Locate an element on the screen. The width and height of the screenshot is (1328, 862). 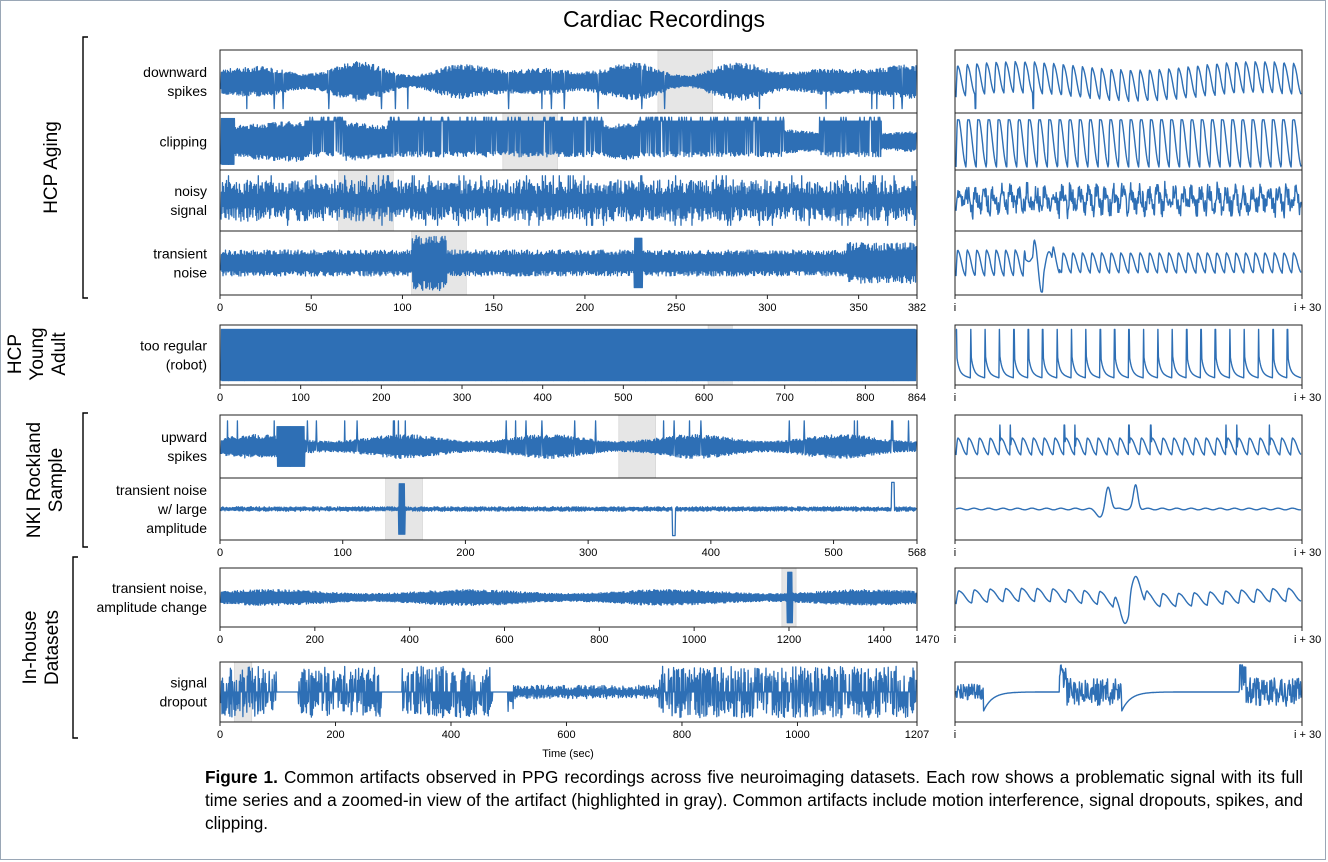
group-label-line: HCP is located at coordinates (15, 354).